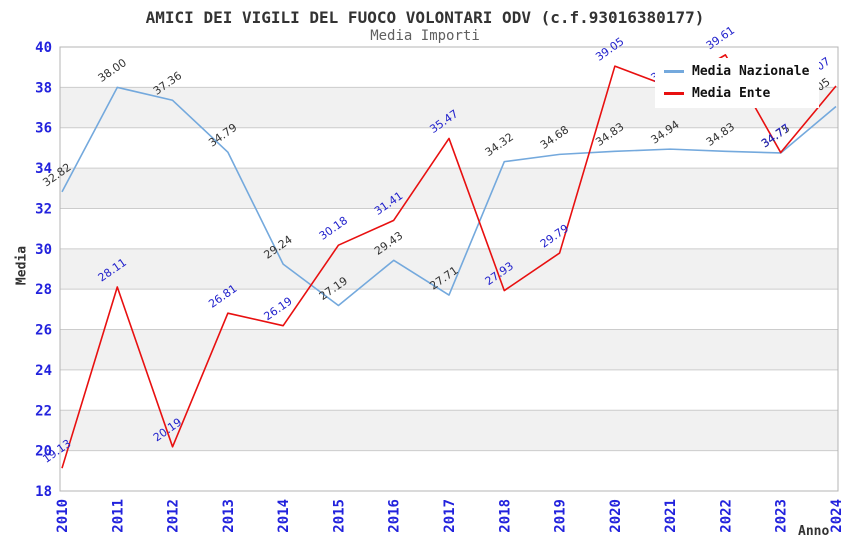 This screenshot has width=850, height=550. I want to click on svg-text: 2010, so click(63, 516).